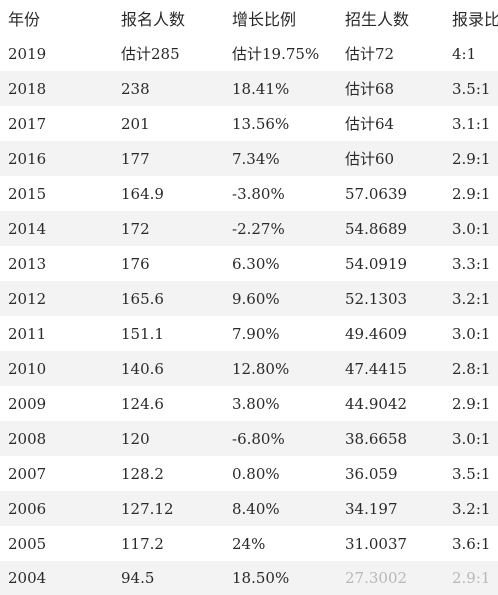 The image size is (498, 595). What do you see at coordinates (390, 508) in the screenshot?
I see `admissions-cell: 34.197` at bounding box center [390, 508].